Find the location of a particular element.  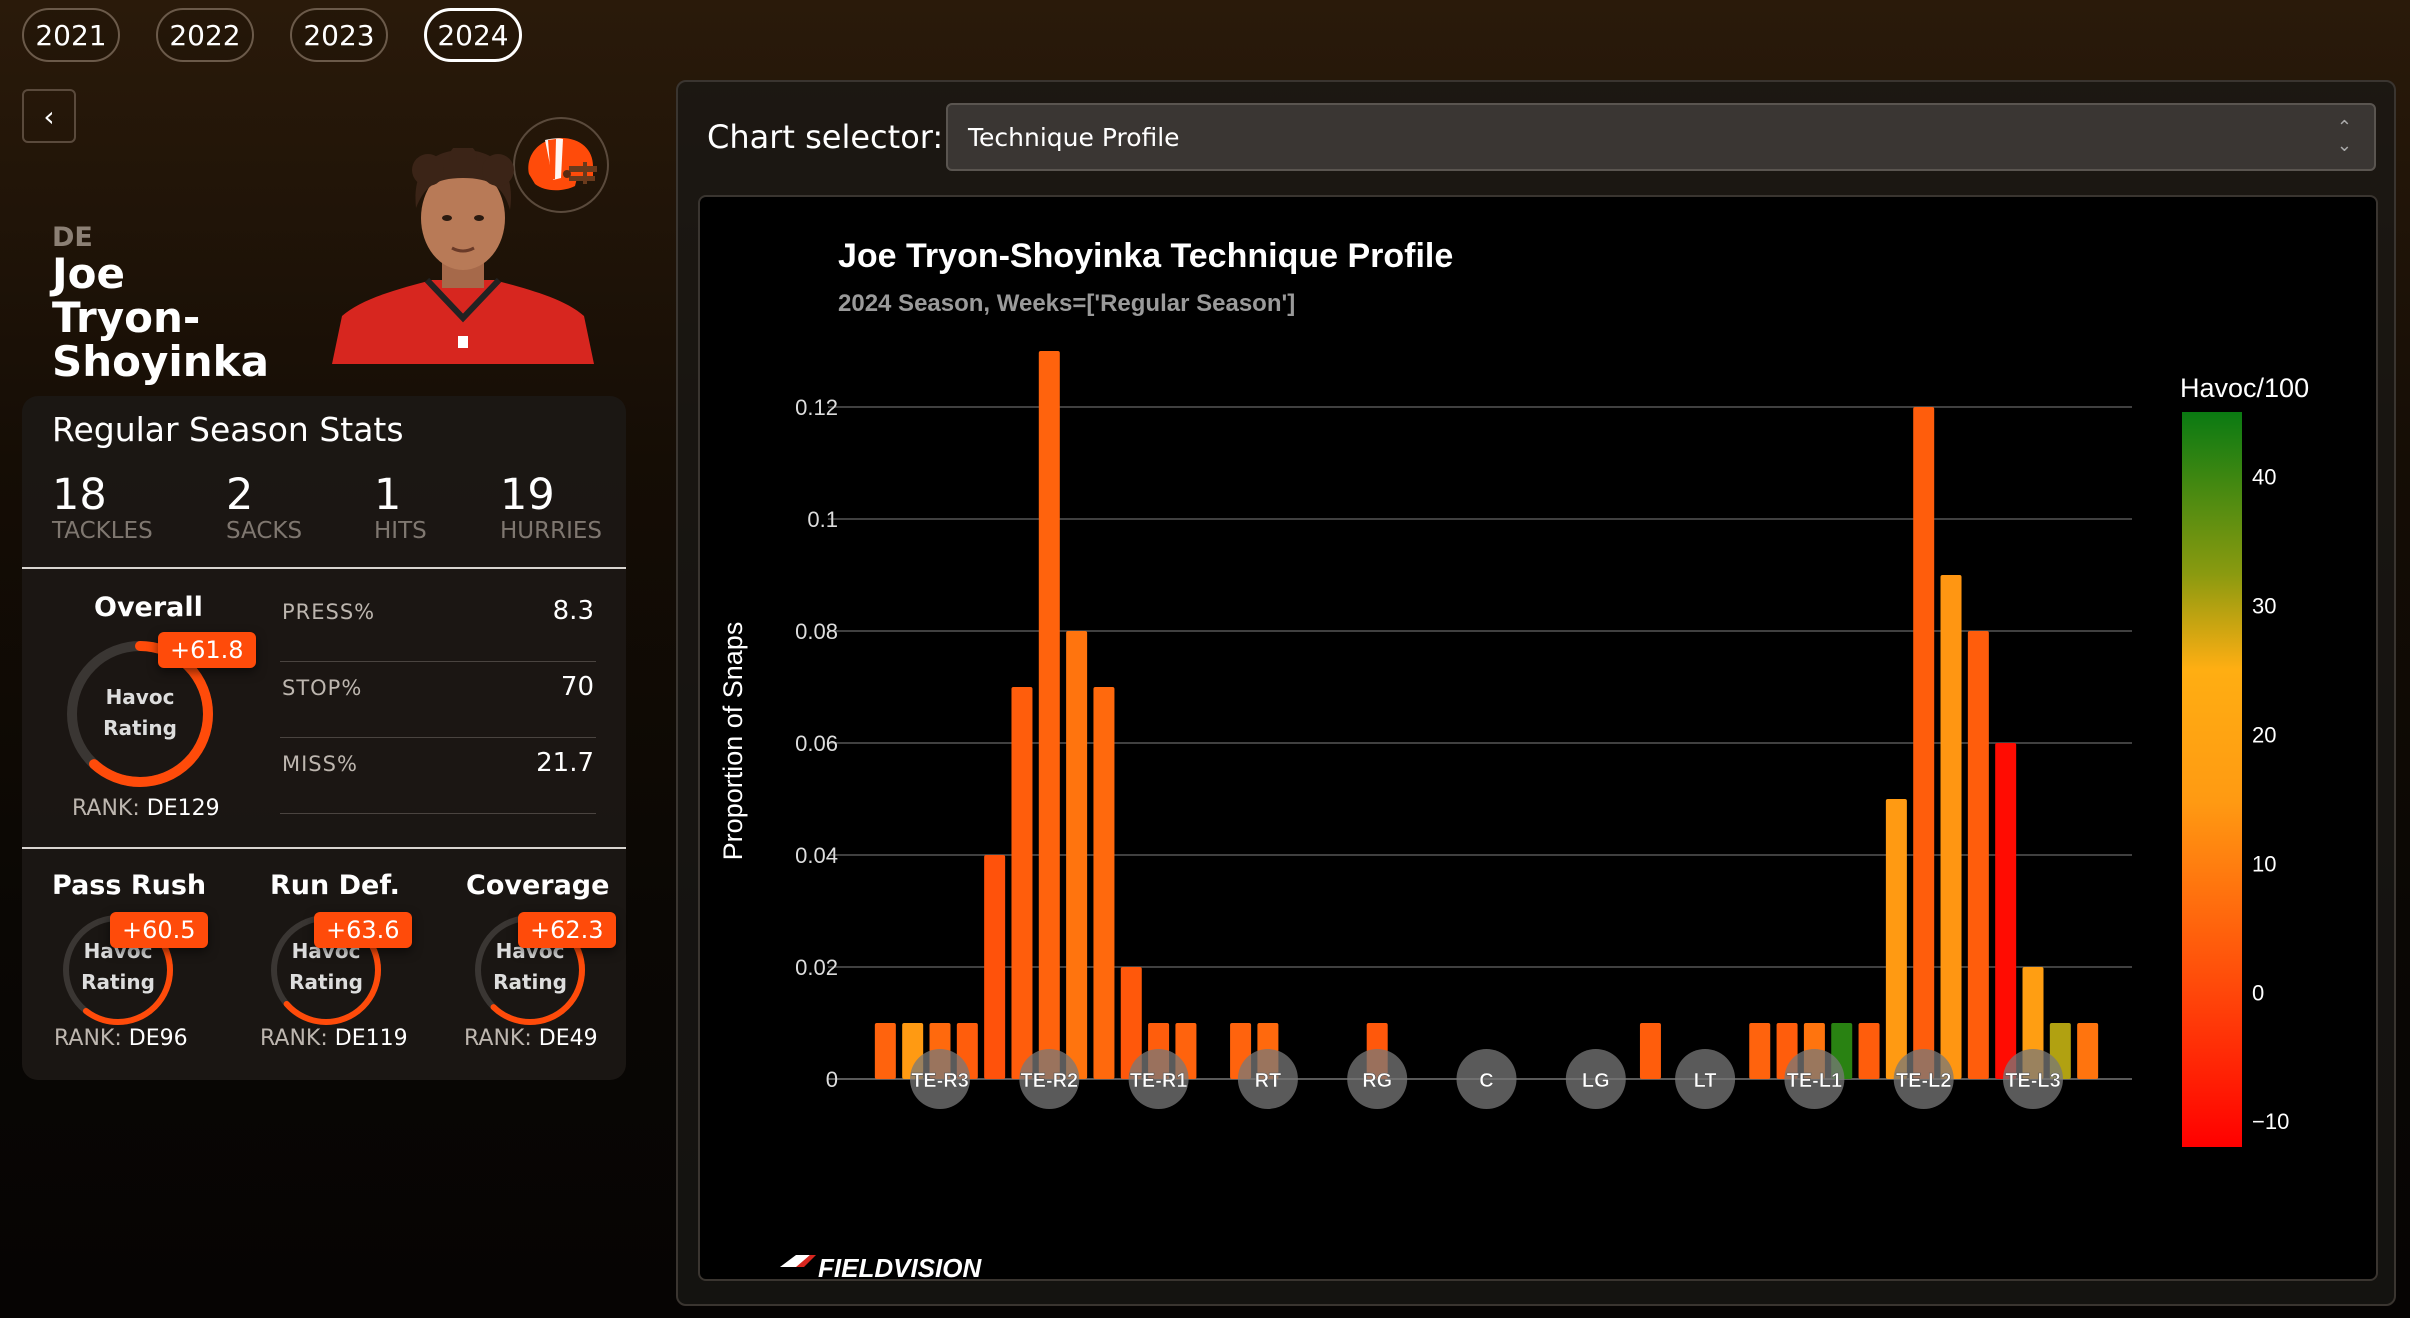

metric-row-miss: MISS% 21.7 is located at coordinates (438, 776).